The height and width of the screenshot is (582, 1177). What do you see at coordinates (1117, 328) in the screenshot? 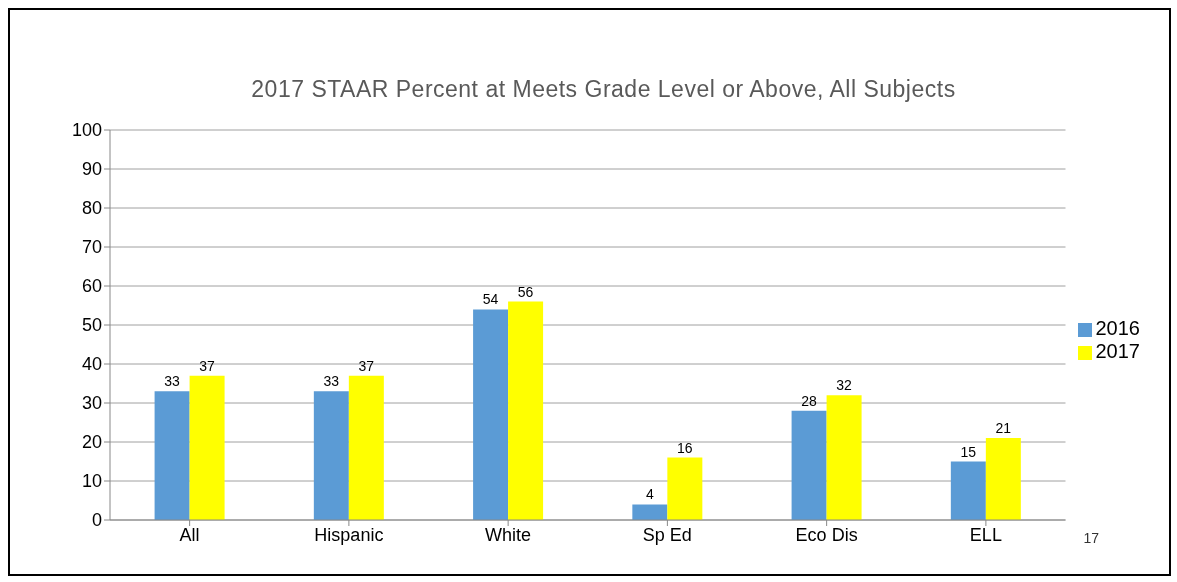
I see `legend-label: 2016` at bounding box center [1117, 328].